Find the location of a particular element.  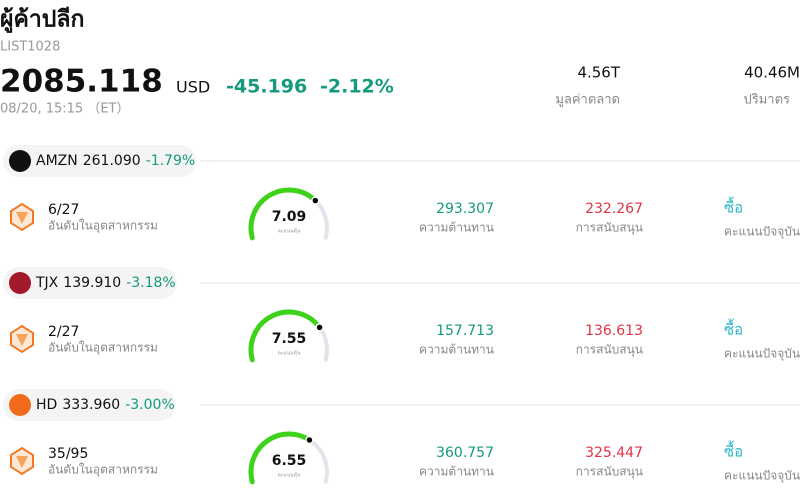

currency: USD is located at coordinates (193, 87).